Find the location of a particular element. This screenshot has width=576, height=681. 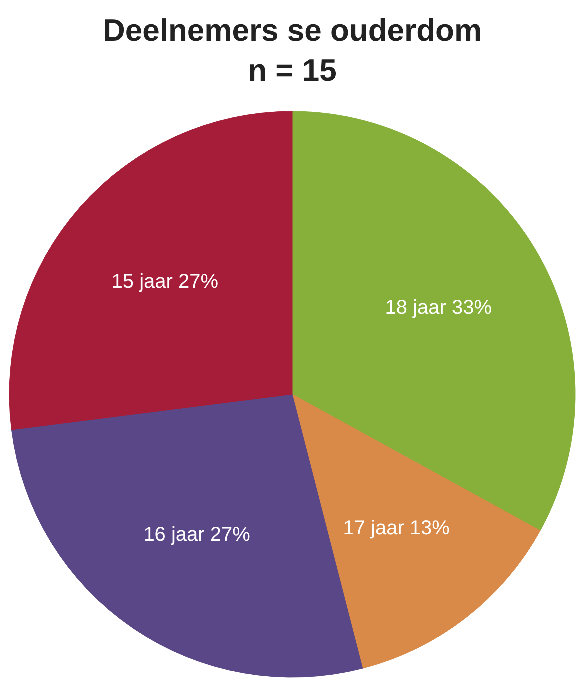

slice-label: 18 jaar 33% is located at coordinates (438, 308).